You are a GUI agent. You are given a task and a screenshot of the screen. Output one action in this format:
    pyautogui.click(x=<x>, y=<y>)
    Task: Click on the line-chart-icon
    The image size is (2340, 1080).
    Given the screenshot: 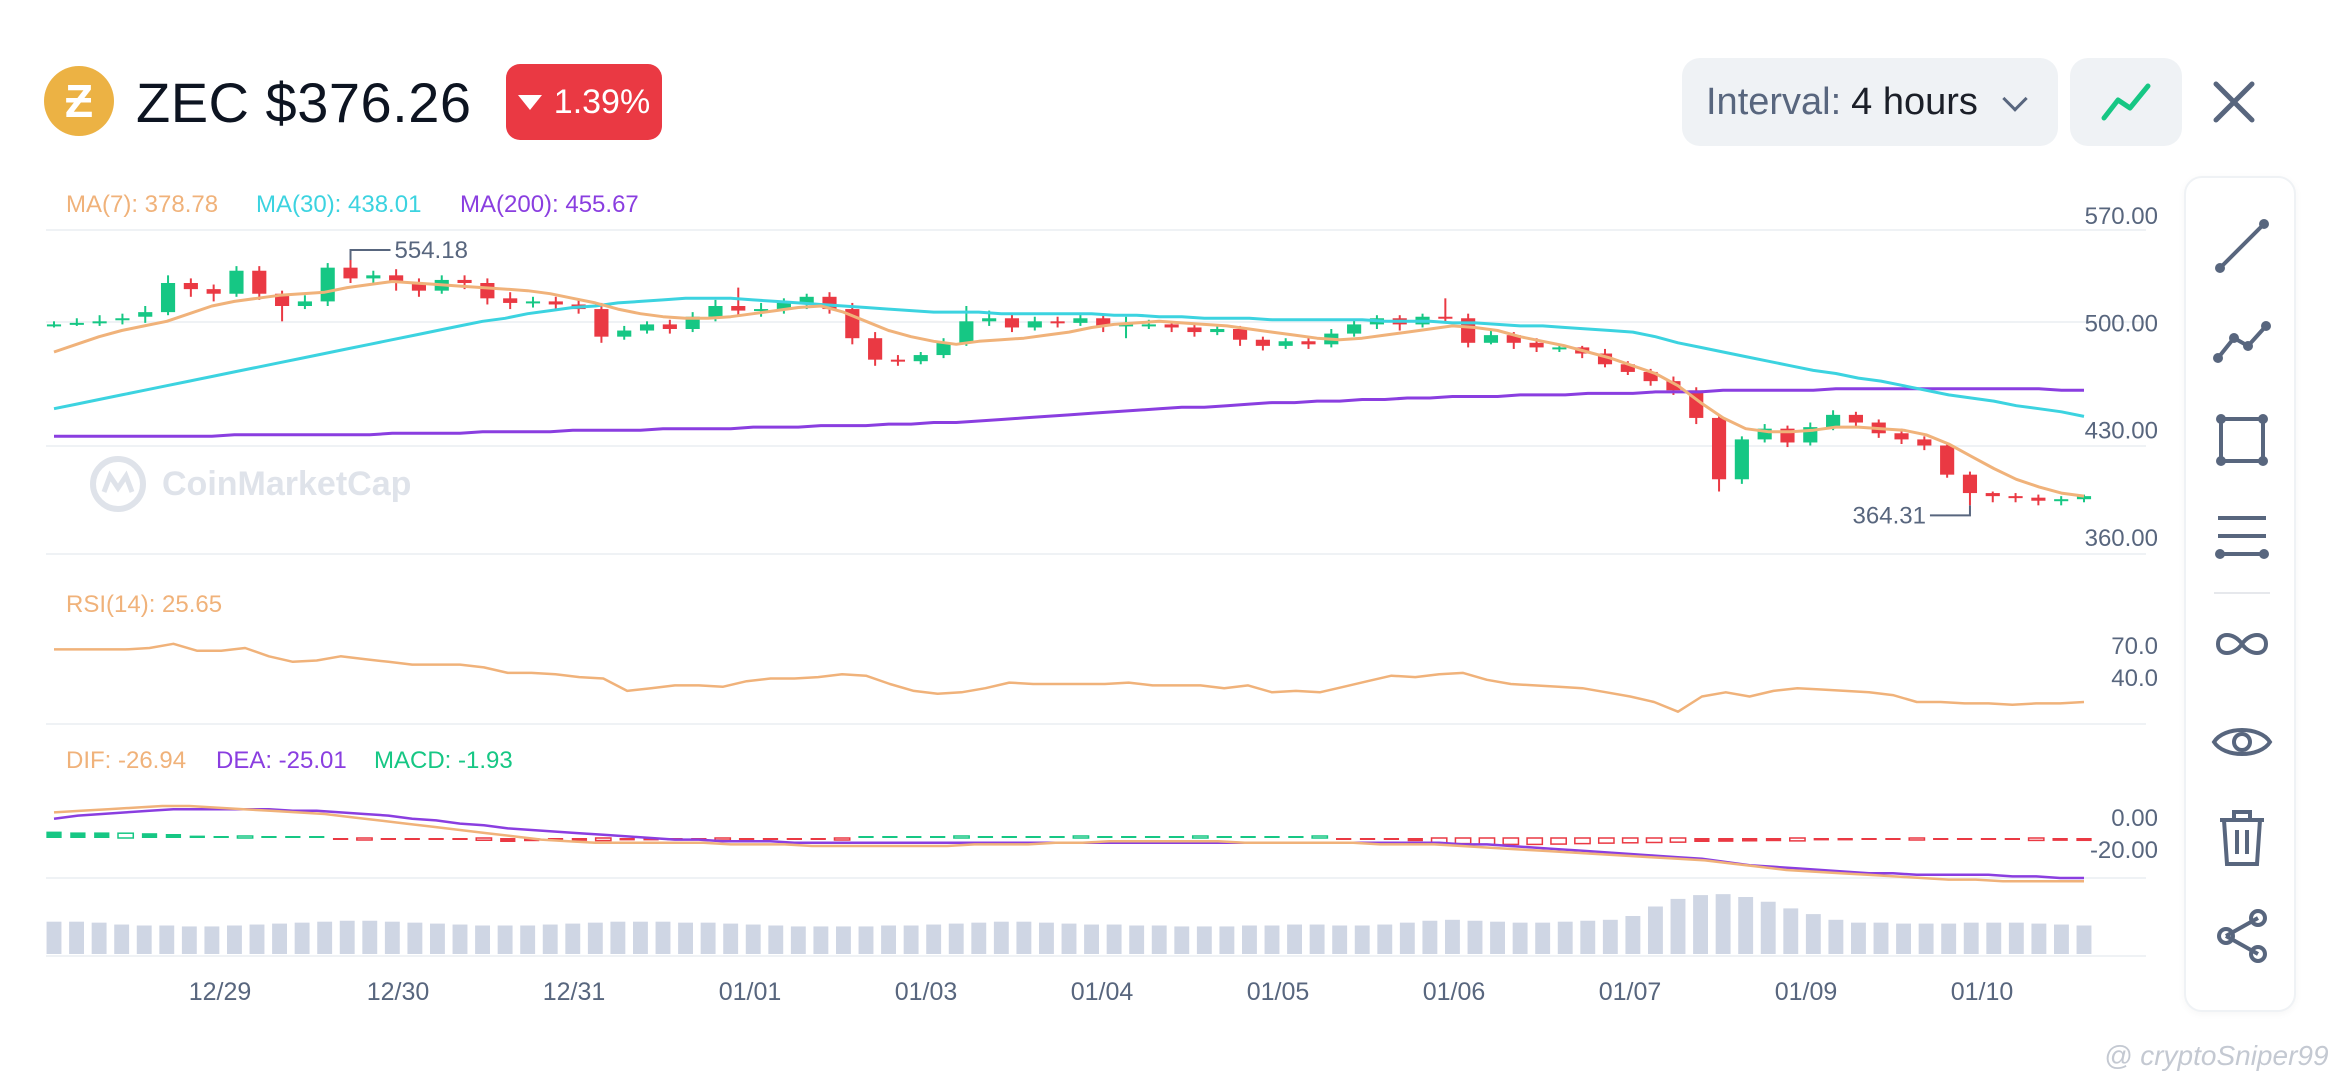 What is the action you would take?
    pyautogui.click(x=2126, y=102)
    